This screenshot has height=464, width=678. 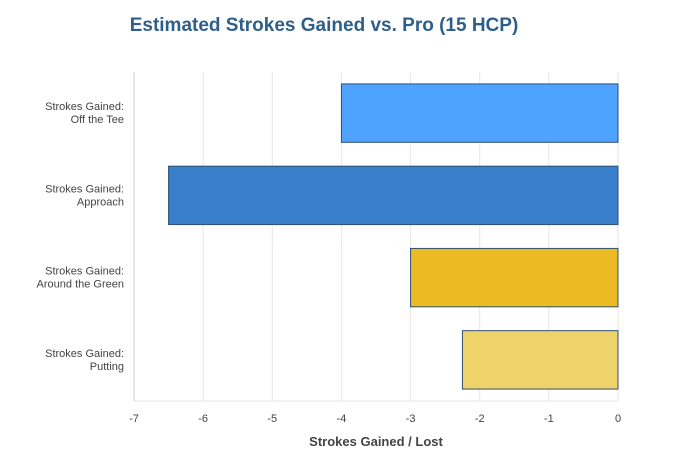 What do you see at coordinates (84, 360) in the screenshot?
I see `category-label: Strokes Gained: Putting` at bounding box center [84, 360].